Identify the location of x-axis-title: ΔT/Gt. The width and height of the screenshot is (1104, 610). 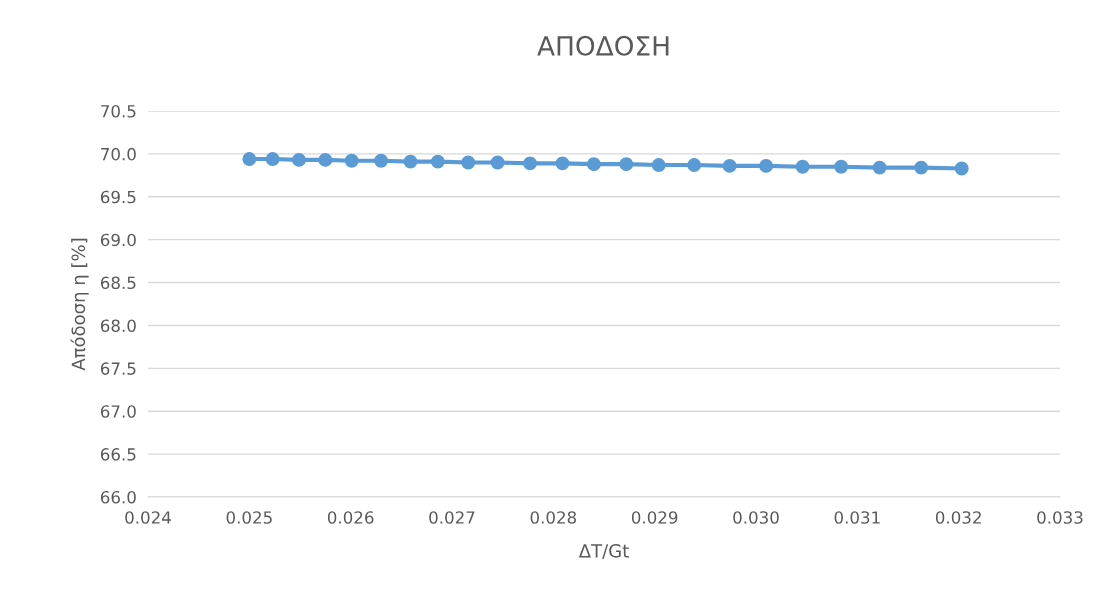
(603, 552).